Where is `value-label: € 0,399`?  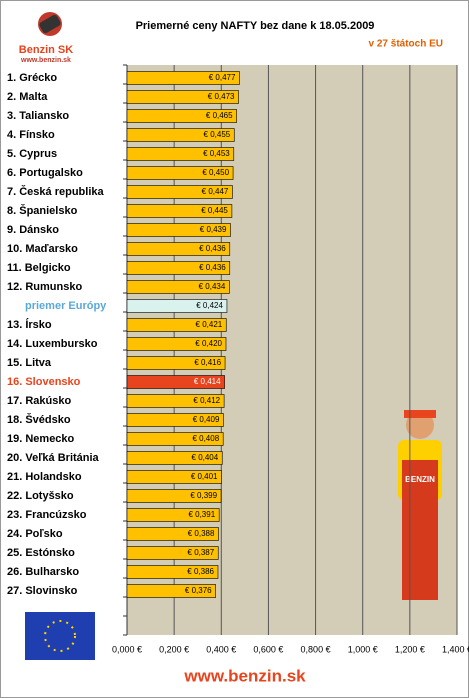 value-label: € 0,399 is located at coordinates (203, 495).